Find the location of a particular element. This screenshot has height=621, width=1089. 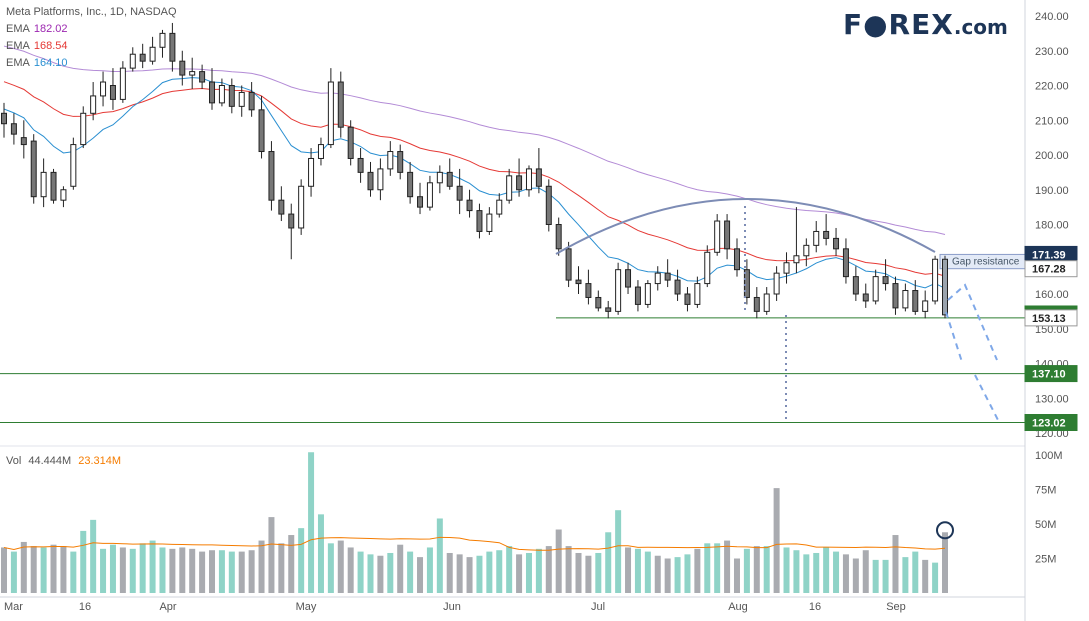

volume-ma-value: 23.314M is located at coordinates (100, 461).